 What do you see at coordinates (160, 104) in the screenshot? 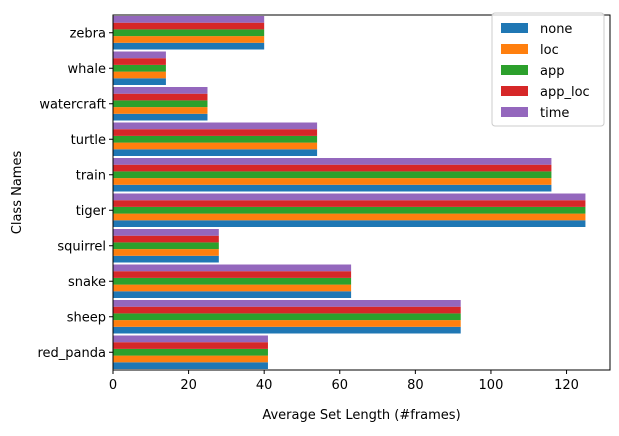
I see `bar-watercraft-app` at bounding box center [160, 104].